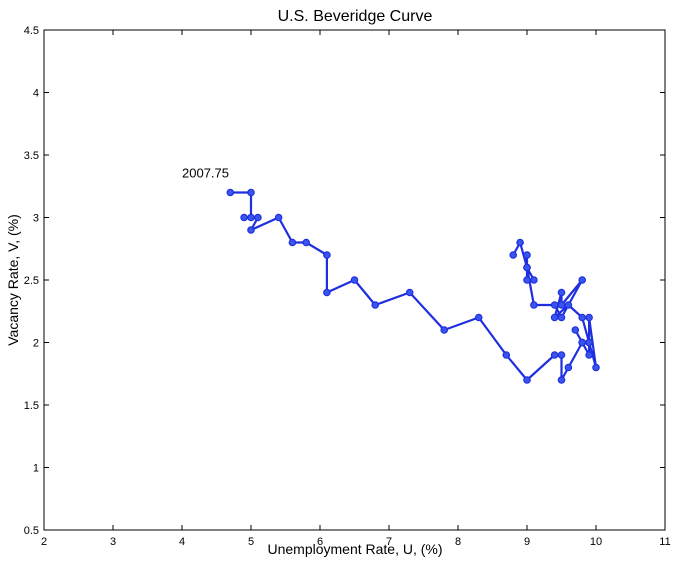 The height and width of the screenshot is (561, 673). What do you see at coordinates (36, 344) in the screenshot?
I see `y-tick-label-3: 2` at bounding box center [36, 344].